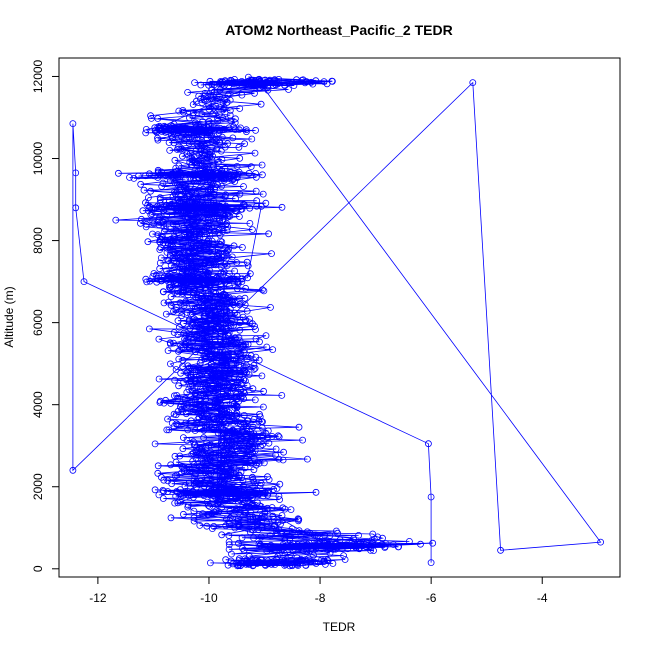 The image size is (650, 650). Describe the element at coordinates (339, 627) in the screenshot. I see `x-axis-label: TEDR` at that location.